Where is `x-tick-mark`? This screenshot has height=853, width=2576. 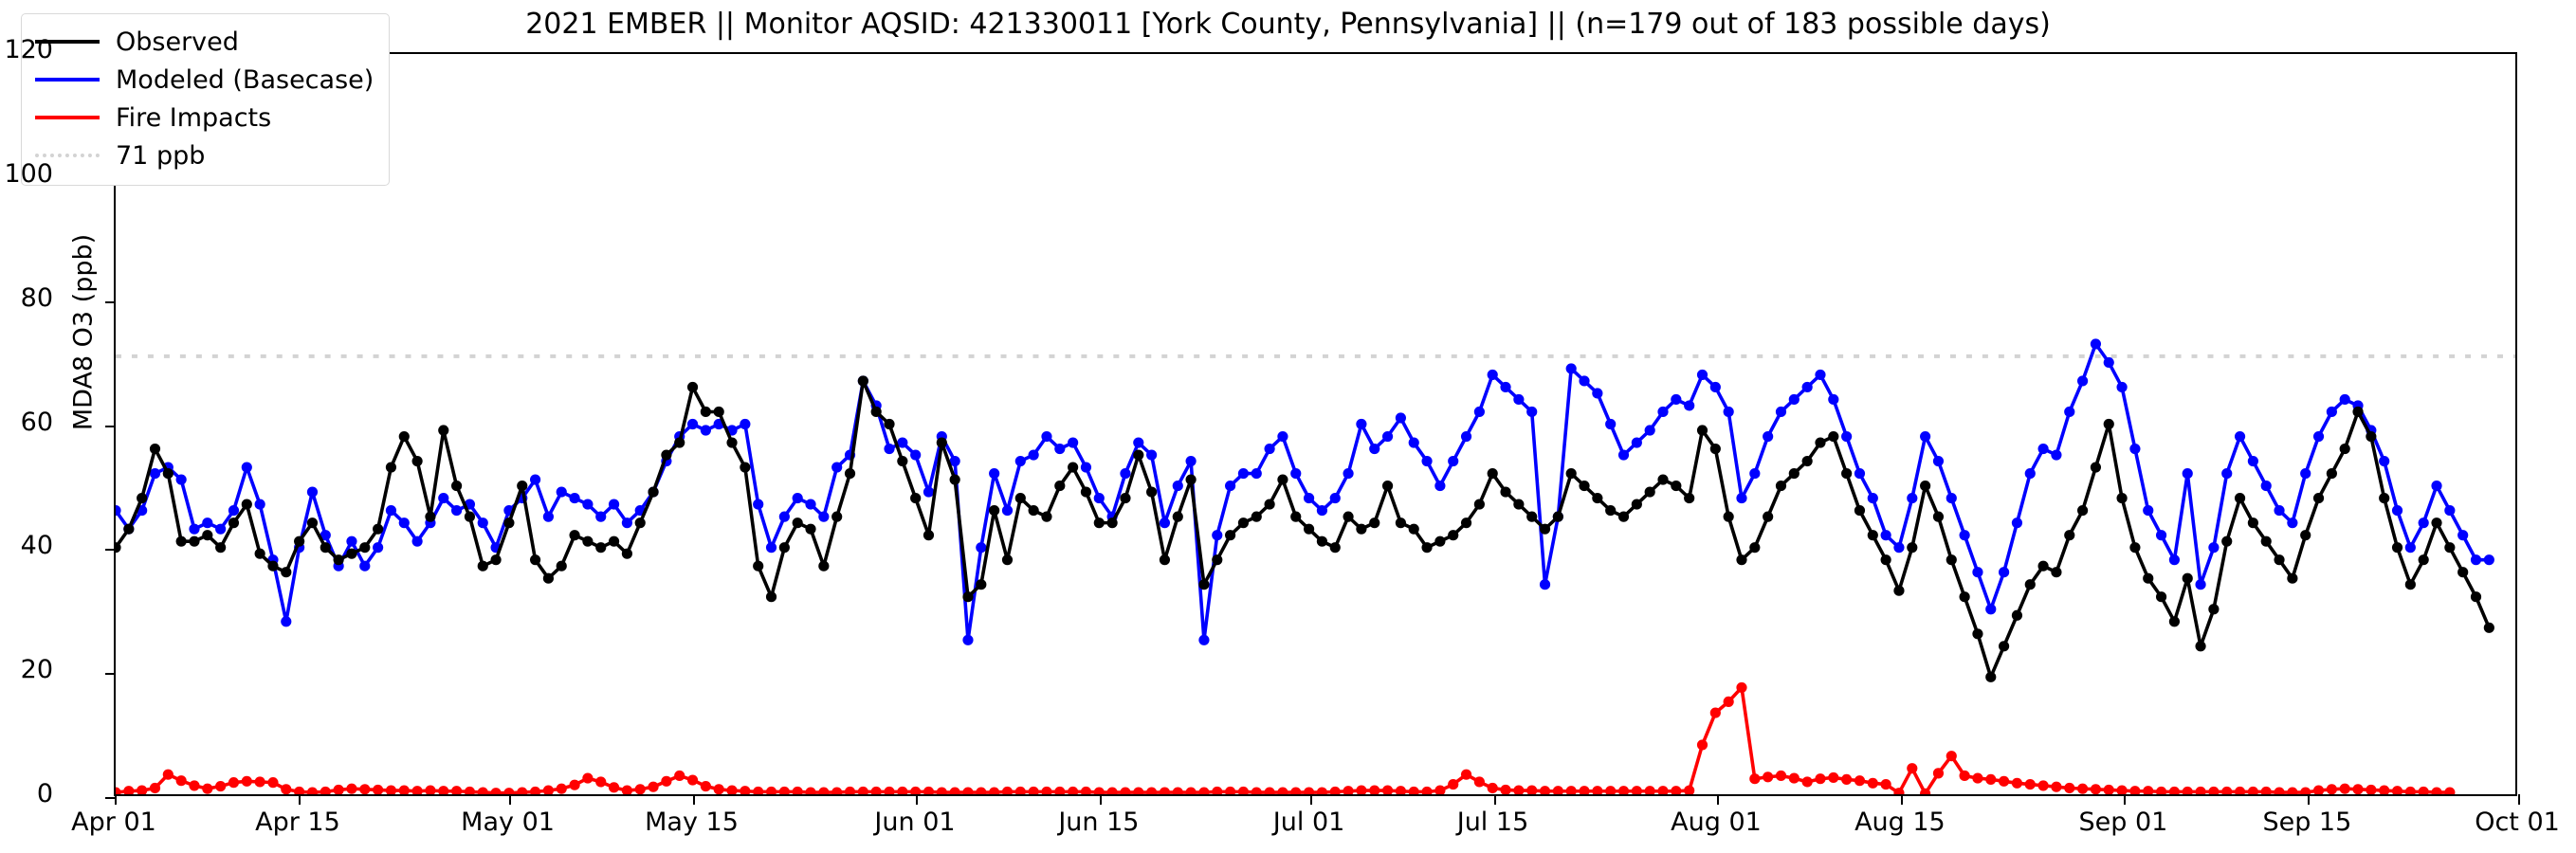
x-tick-mark is located at coordinates (1718, 799).